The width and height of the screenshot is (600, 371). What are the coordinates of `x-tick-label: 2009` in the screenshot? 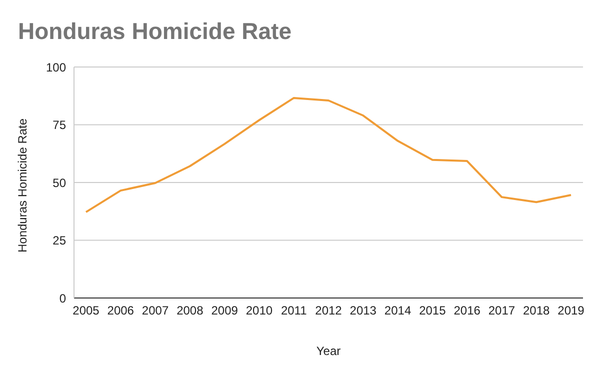 It's located at (224, 311).